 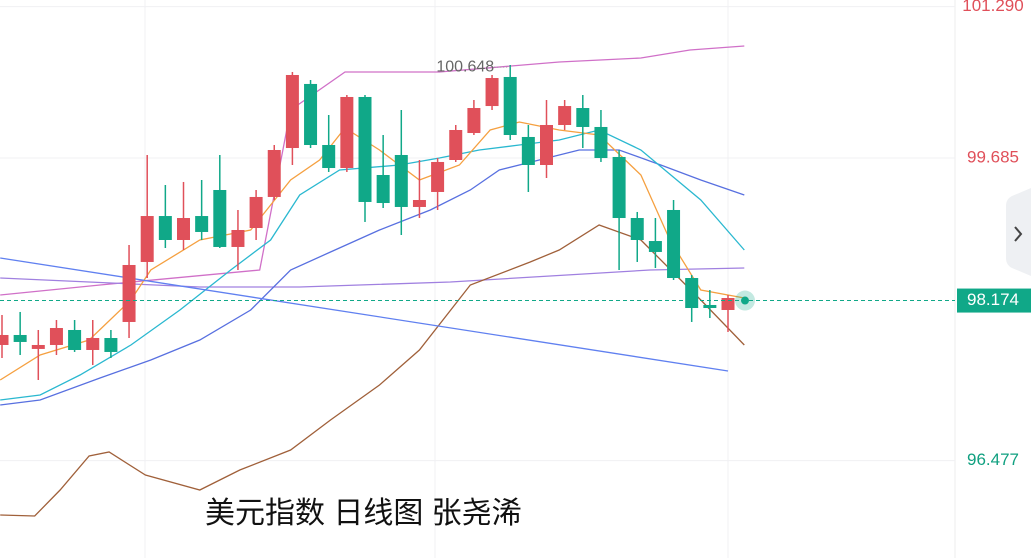 What do you see at coordinates (993, 459) in the screenshot?
I see `y-tick-label: 96.477` at bounding box center [993, 459].